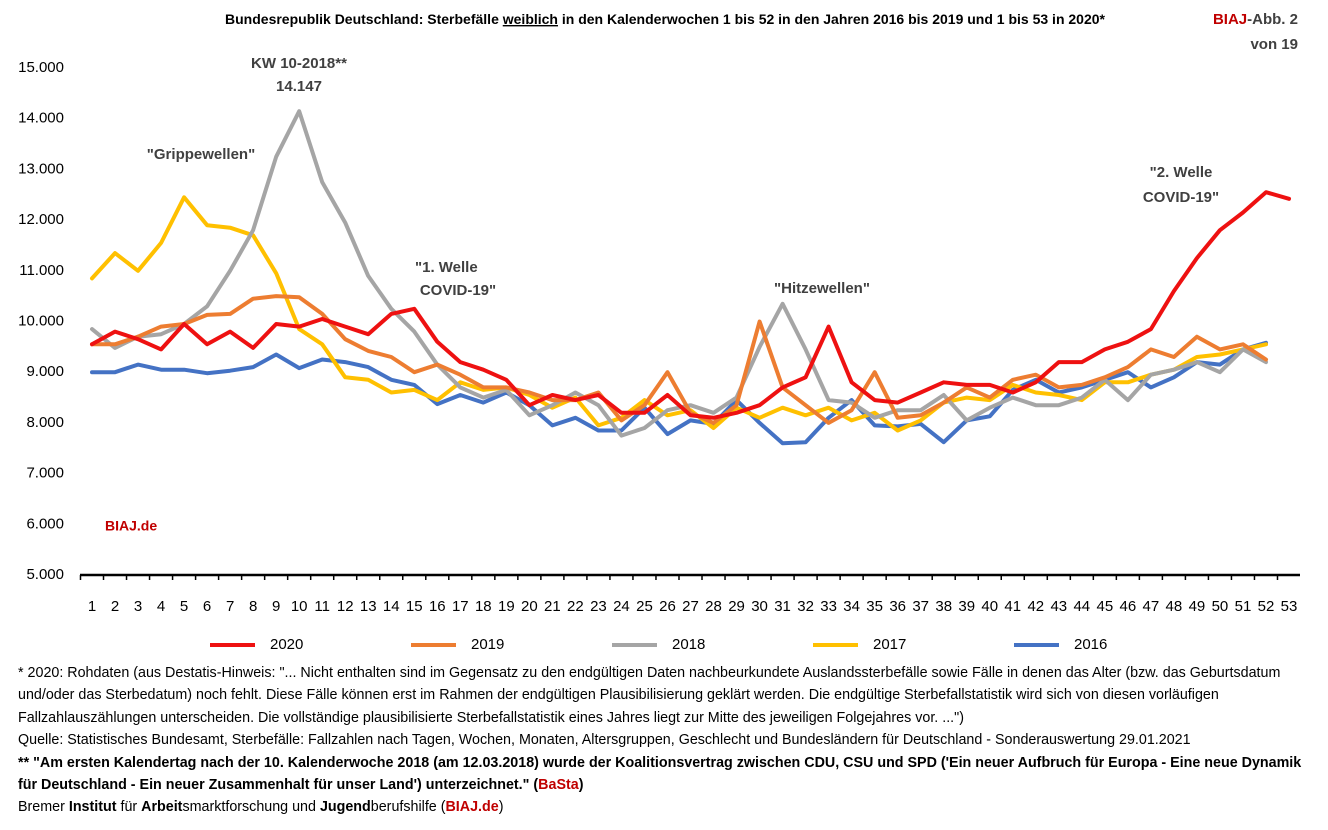 Image resolution: width=1328 pixels, height=830 pixels. I want to click on y-tick-label: 10.000, so click(41, 320).